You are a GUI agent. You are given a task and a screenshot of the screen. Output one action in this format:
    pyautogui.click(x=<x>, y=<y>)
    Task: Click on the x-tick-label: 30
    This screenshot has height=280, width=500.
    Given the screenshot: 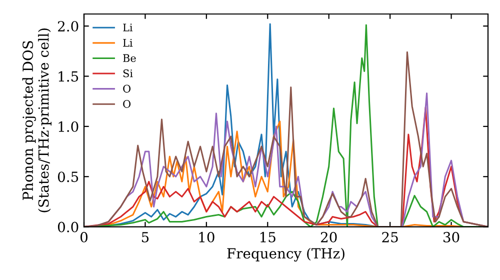 What is the action you would take?
    pyautogui.click(x=451, y=237)
    